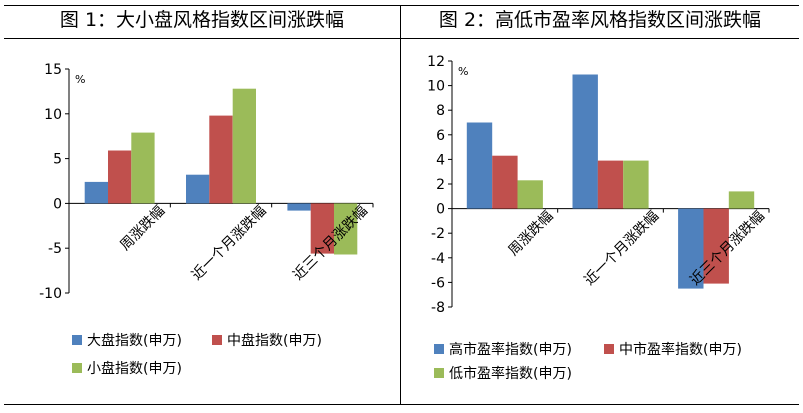 Image resolution: width=803 pixels, height=413 pixels. I want to click on chart-2-y-tick-label: -6, so click(438, 283).